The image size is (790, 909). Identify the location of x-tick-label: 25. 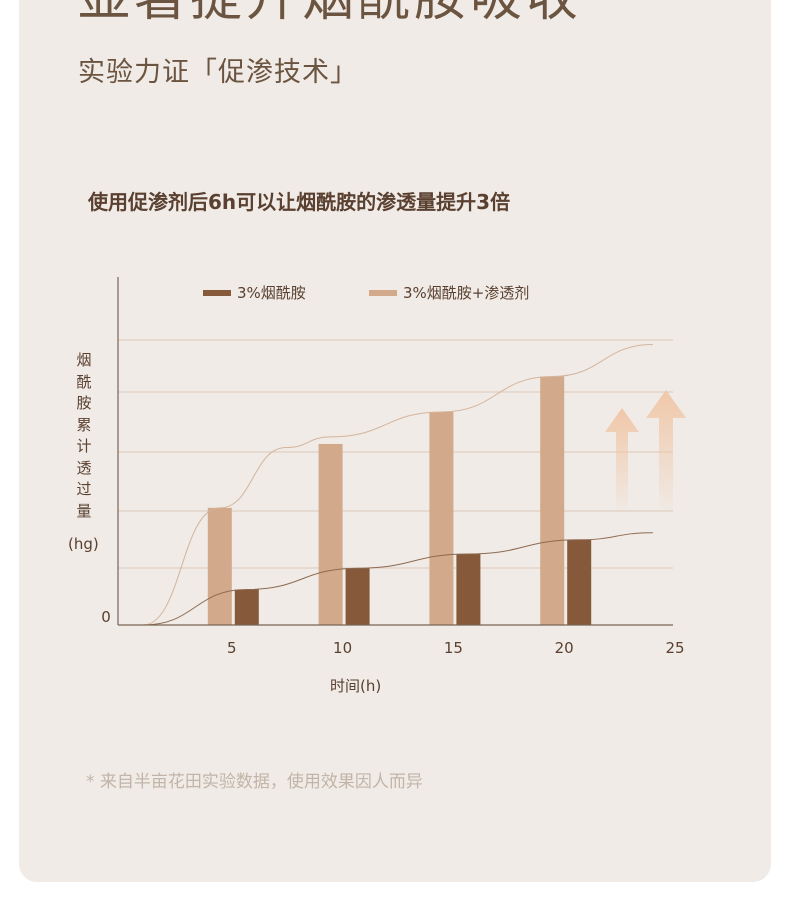
(674, 648).